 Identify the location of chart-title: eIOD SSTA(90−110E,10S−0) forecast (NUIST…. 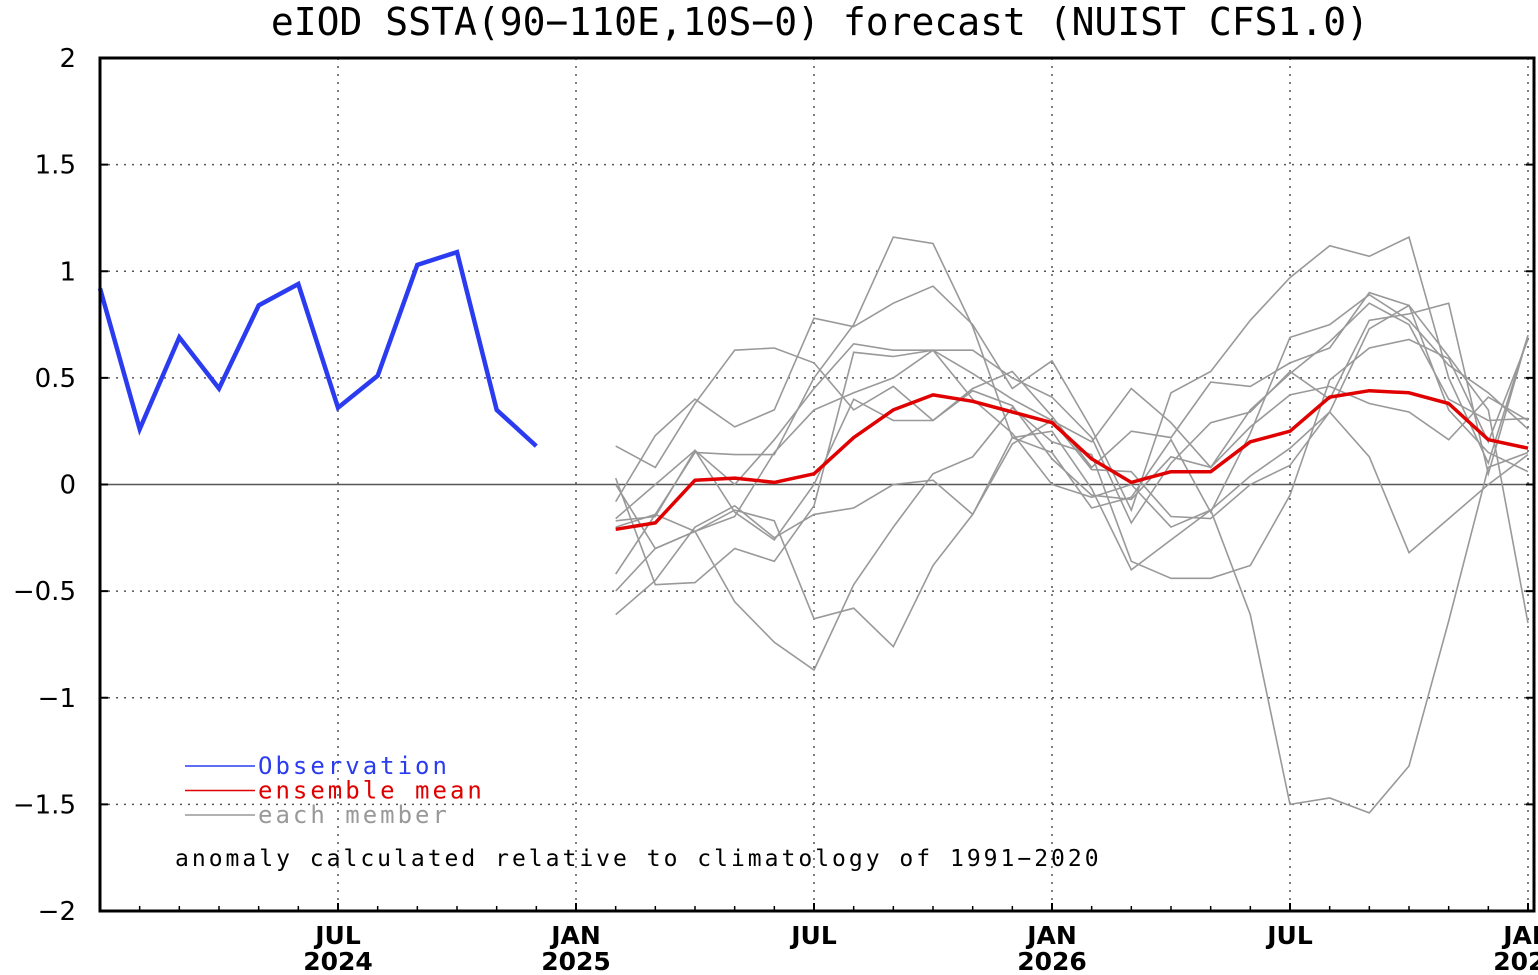
(820, 22).